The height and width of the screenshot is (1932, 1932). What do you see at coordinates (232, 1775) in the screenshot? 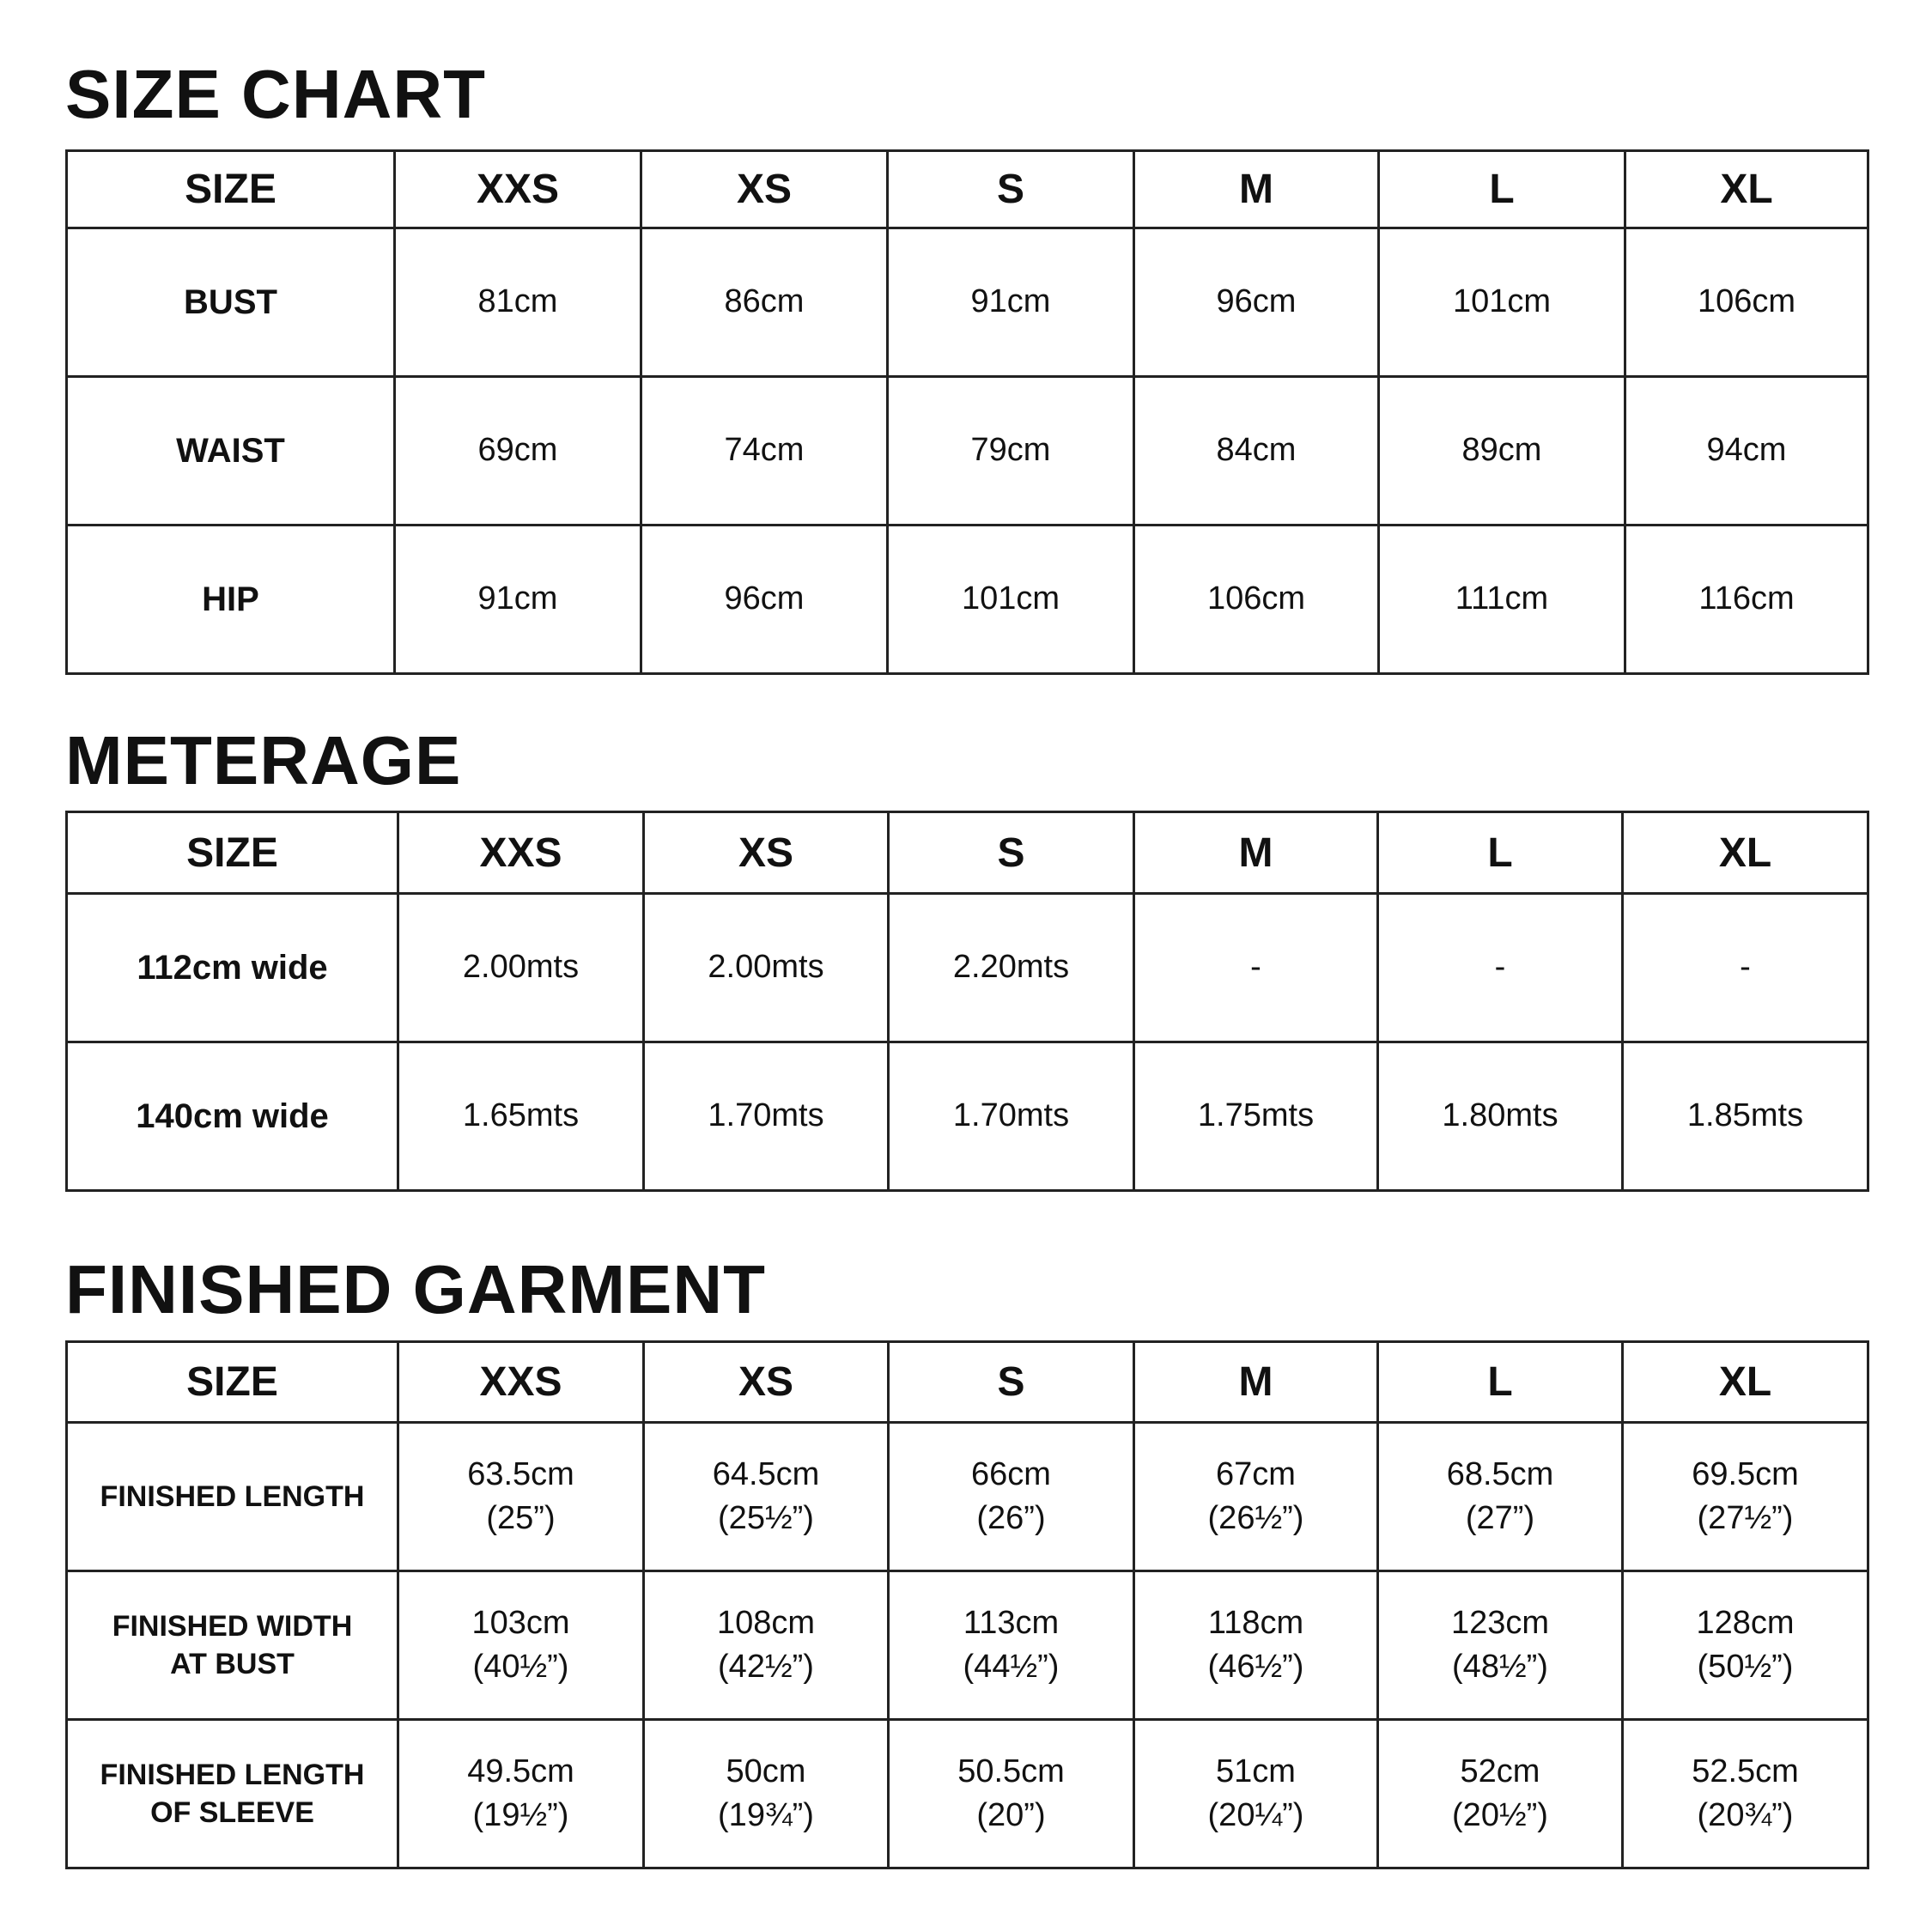
I see `row-label-line: FINISHED LENGTH` at bounding box center [232, 1775].